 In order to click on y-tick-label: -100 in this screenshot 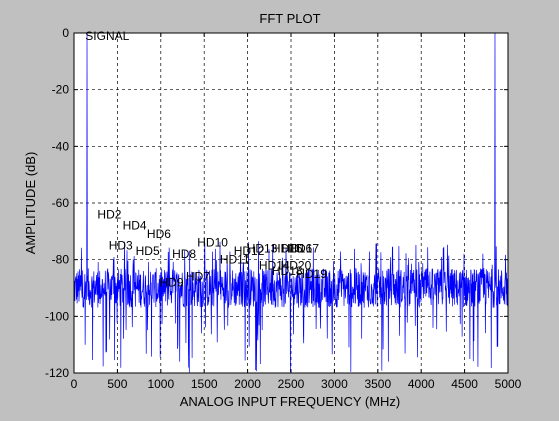, I will do `click(57, 316)`.